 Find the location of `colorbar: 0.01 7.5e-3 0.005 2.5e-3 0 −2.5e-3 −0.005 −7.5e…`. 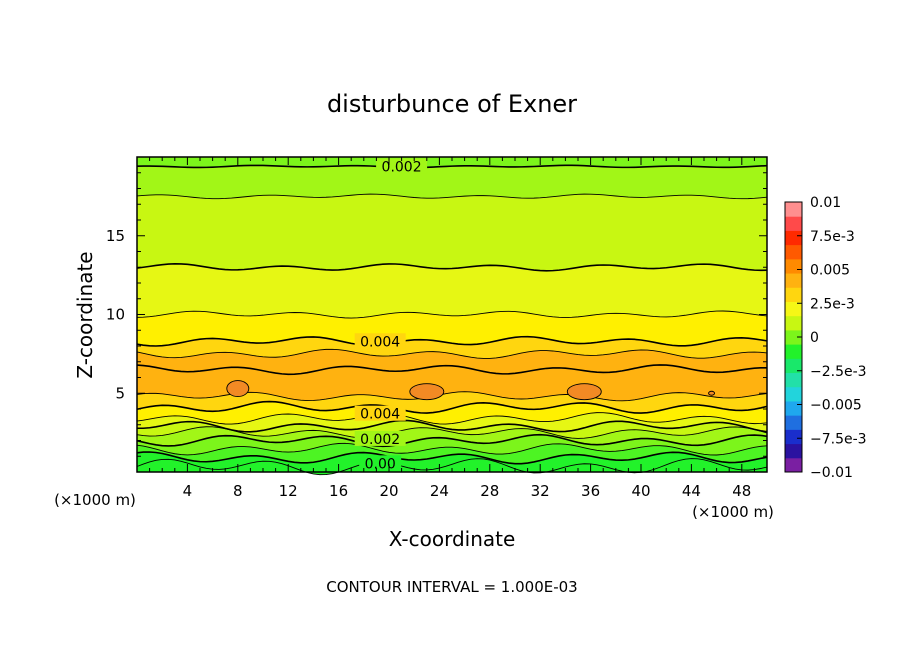

colorbar: 0.01 7.5e-3 0.005 2.5e-3 0 −2.5e-3 −0.005 −7.5e… is located at coordinates (825, 338).